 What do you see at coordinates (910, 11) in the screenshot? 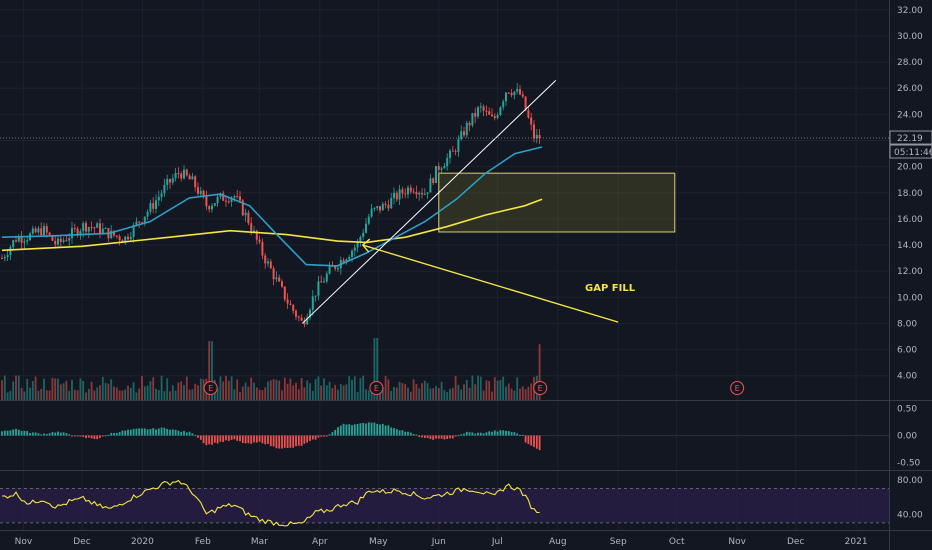
I see `price-axis-label: 32.00` at bounding box center [910, 11].